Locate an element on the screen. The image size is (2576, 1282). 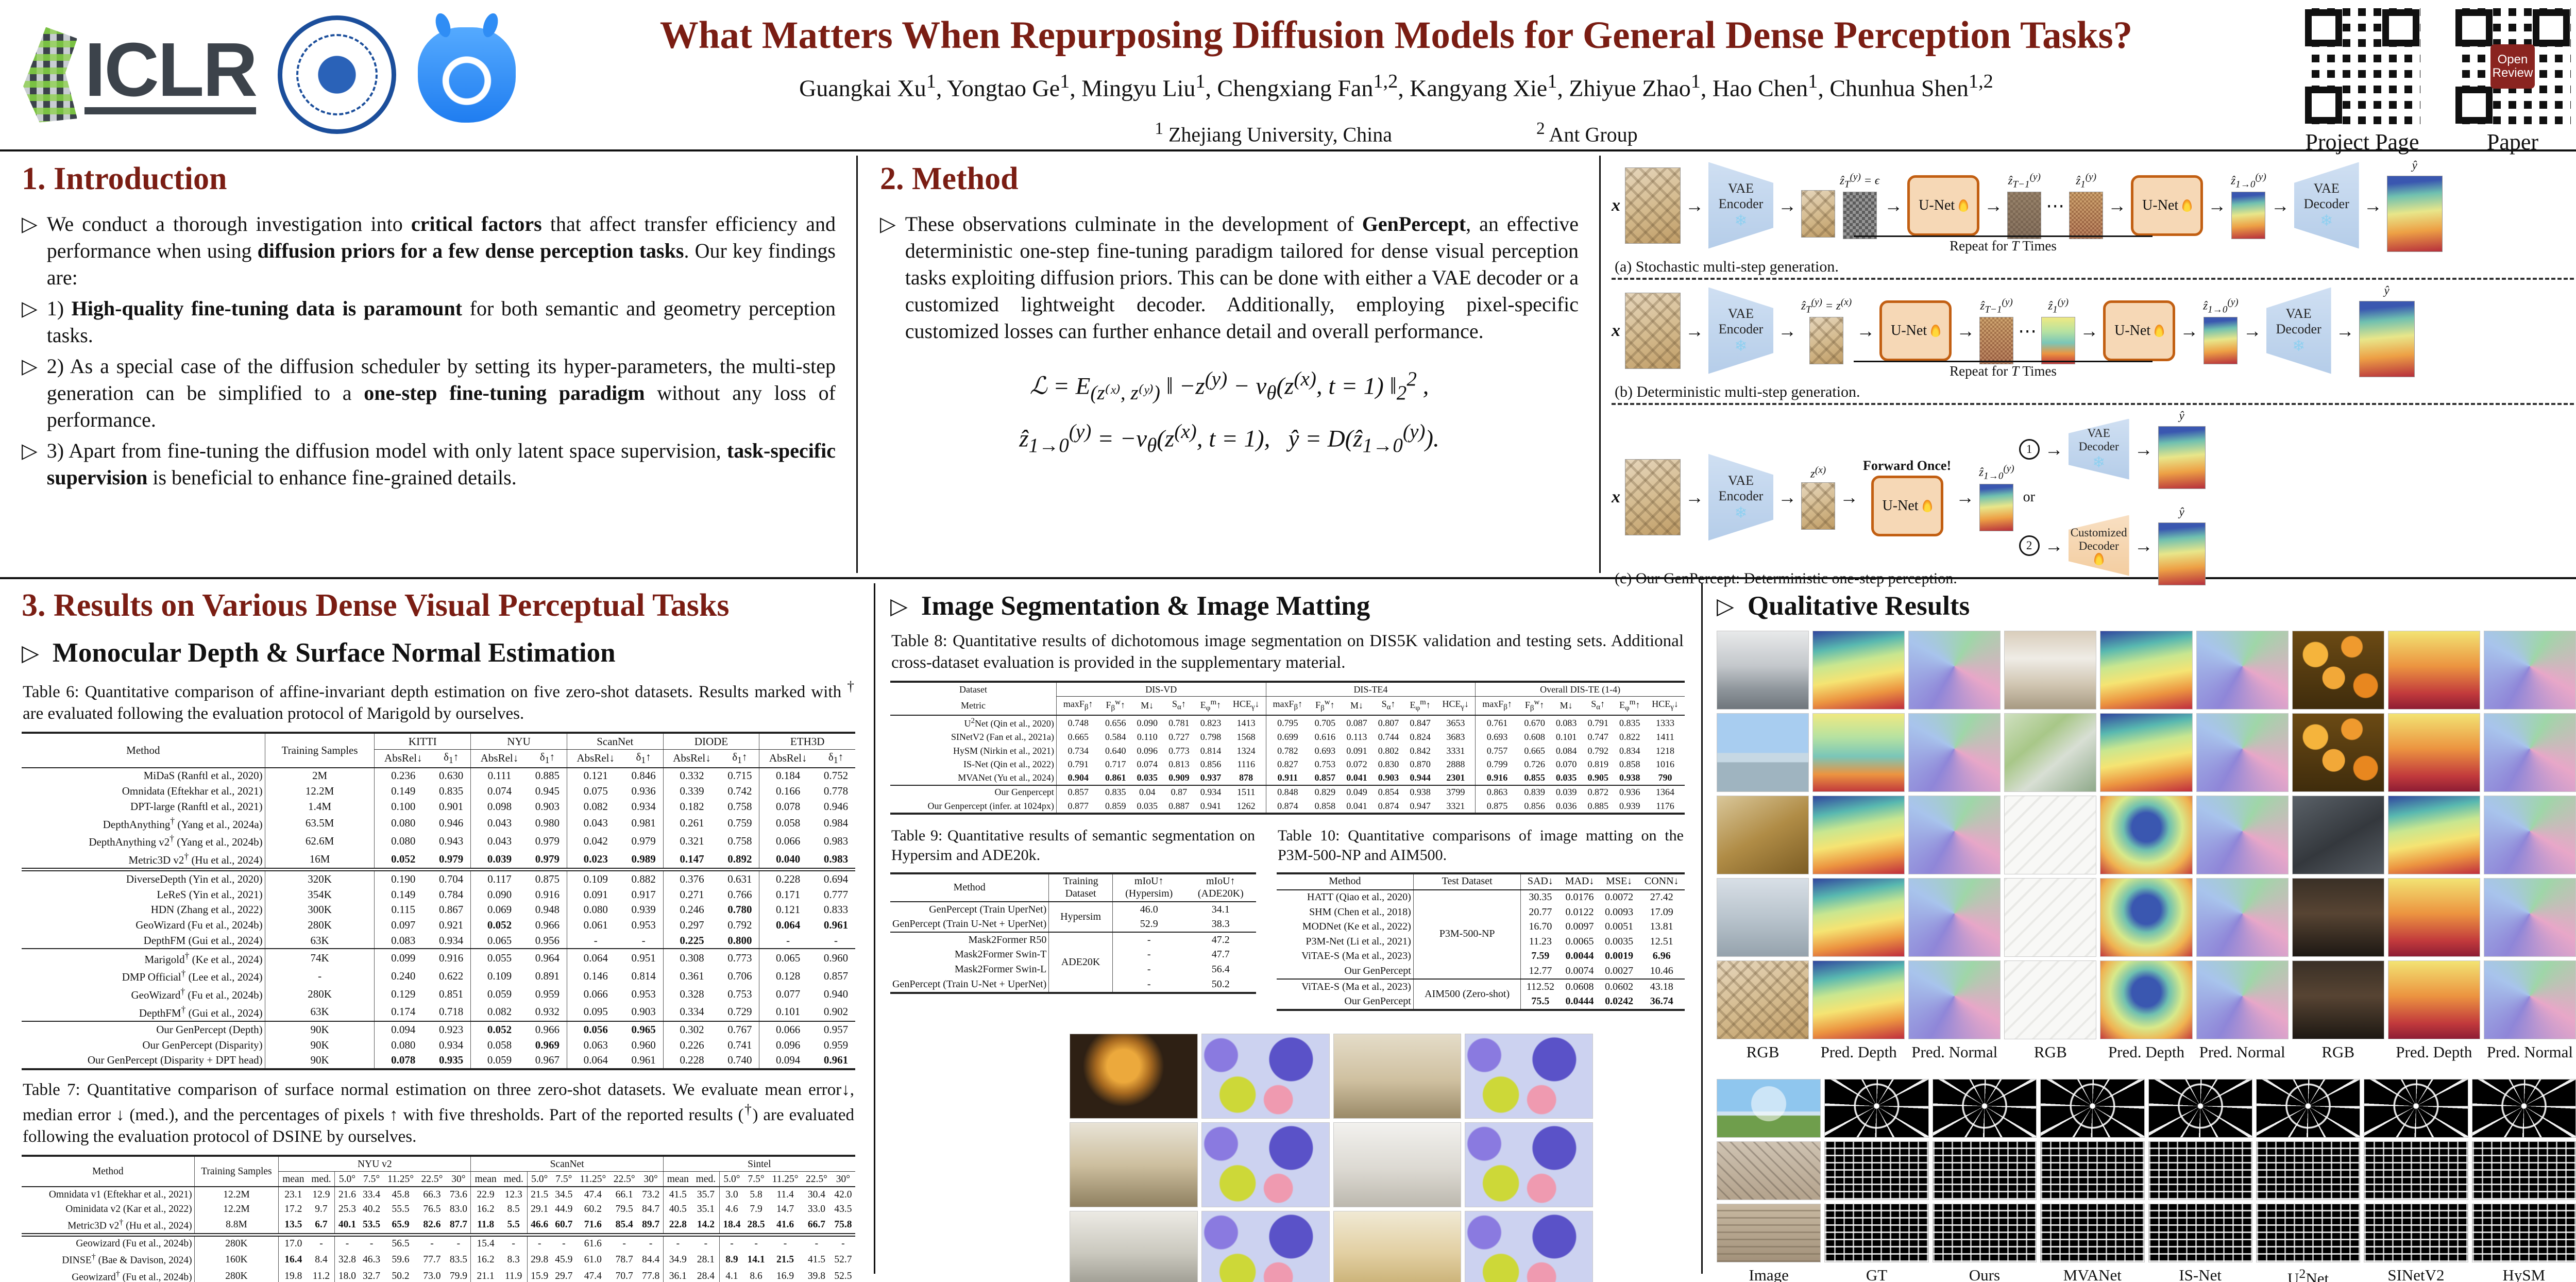
table-cell: 0.940 is located at coordinates (836, 993).